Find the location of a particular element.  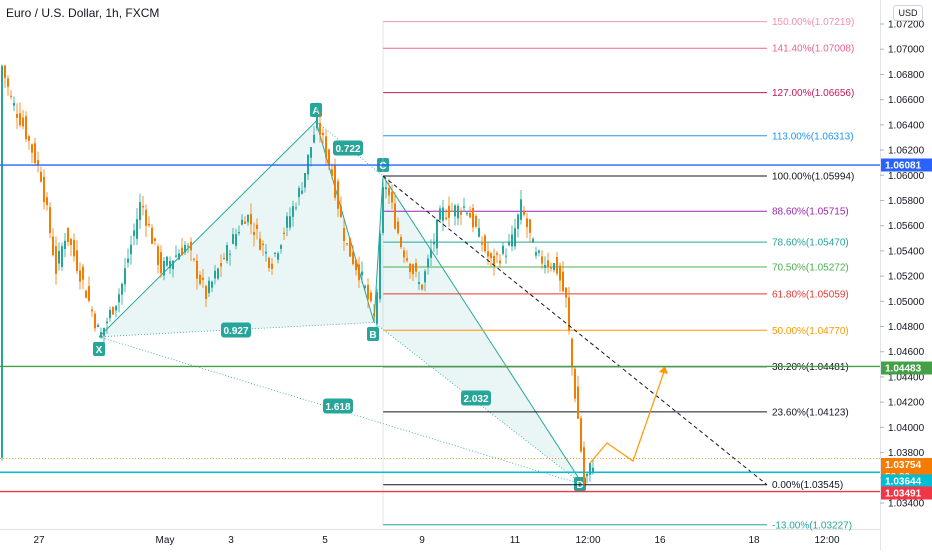

y-tick-label: 1.06400 is located at coordinates (906, 125).